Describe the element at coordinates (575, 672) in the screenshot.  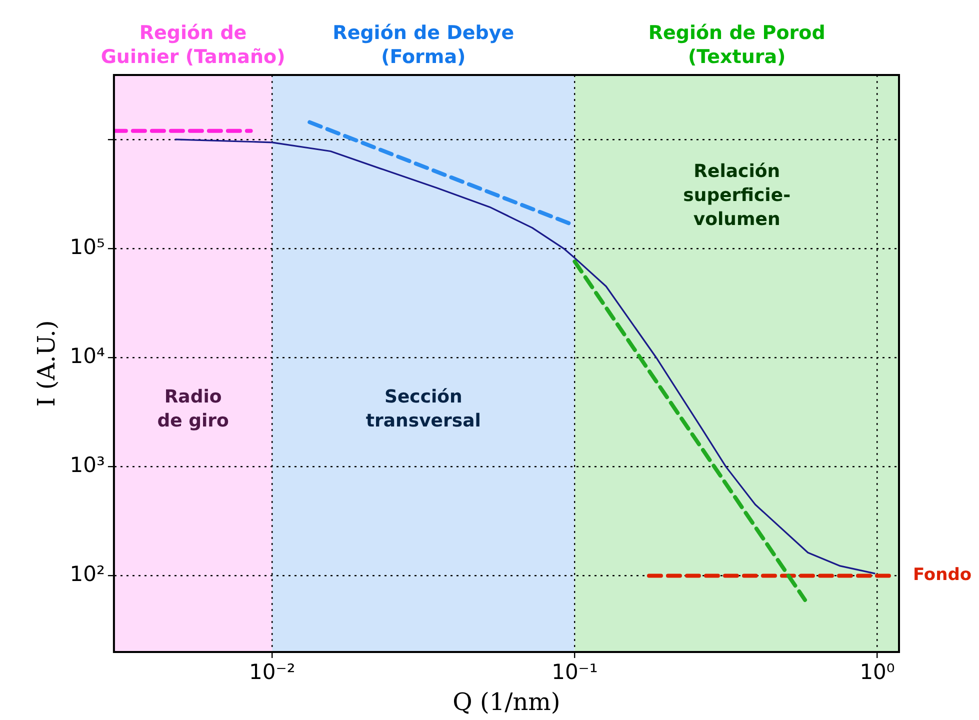
I see `x-tick-label: 10⁻¹` at that location.